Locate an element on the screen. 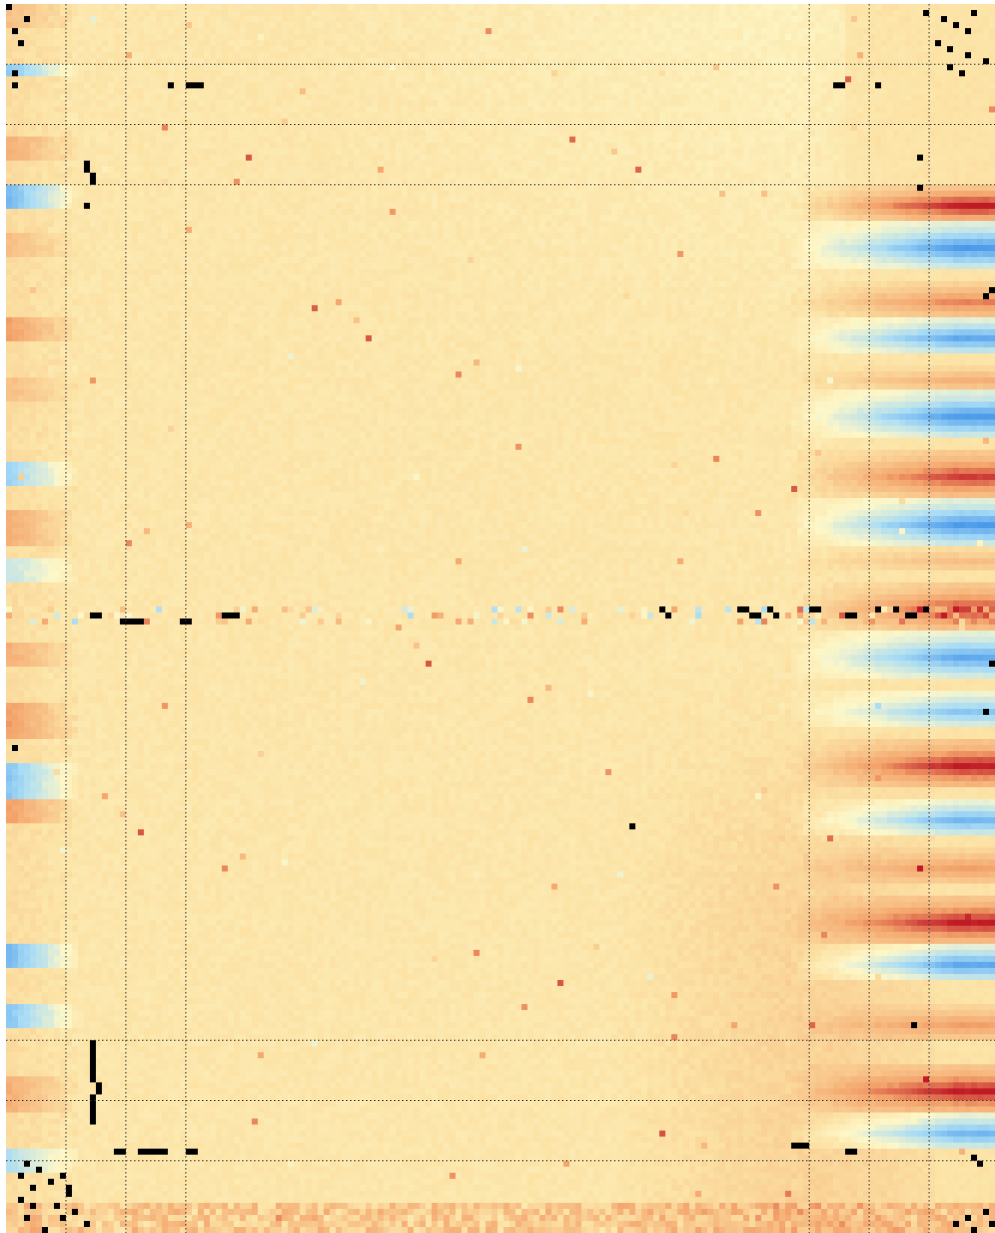 The width and height of the screenshot is (995, 1233). heatmap-cell-missing is located at coordinates (944, 19).